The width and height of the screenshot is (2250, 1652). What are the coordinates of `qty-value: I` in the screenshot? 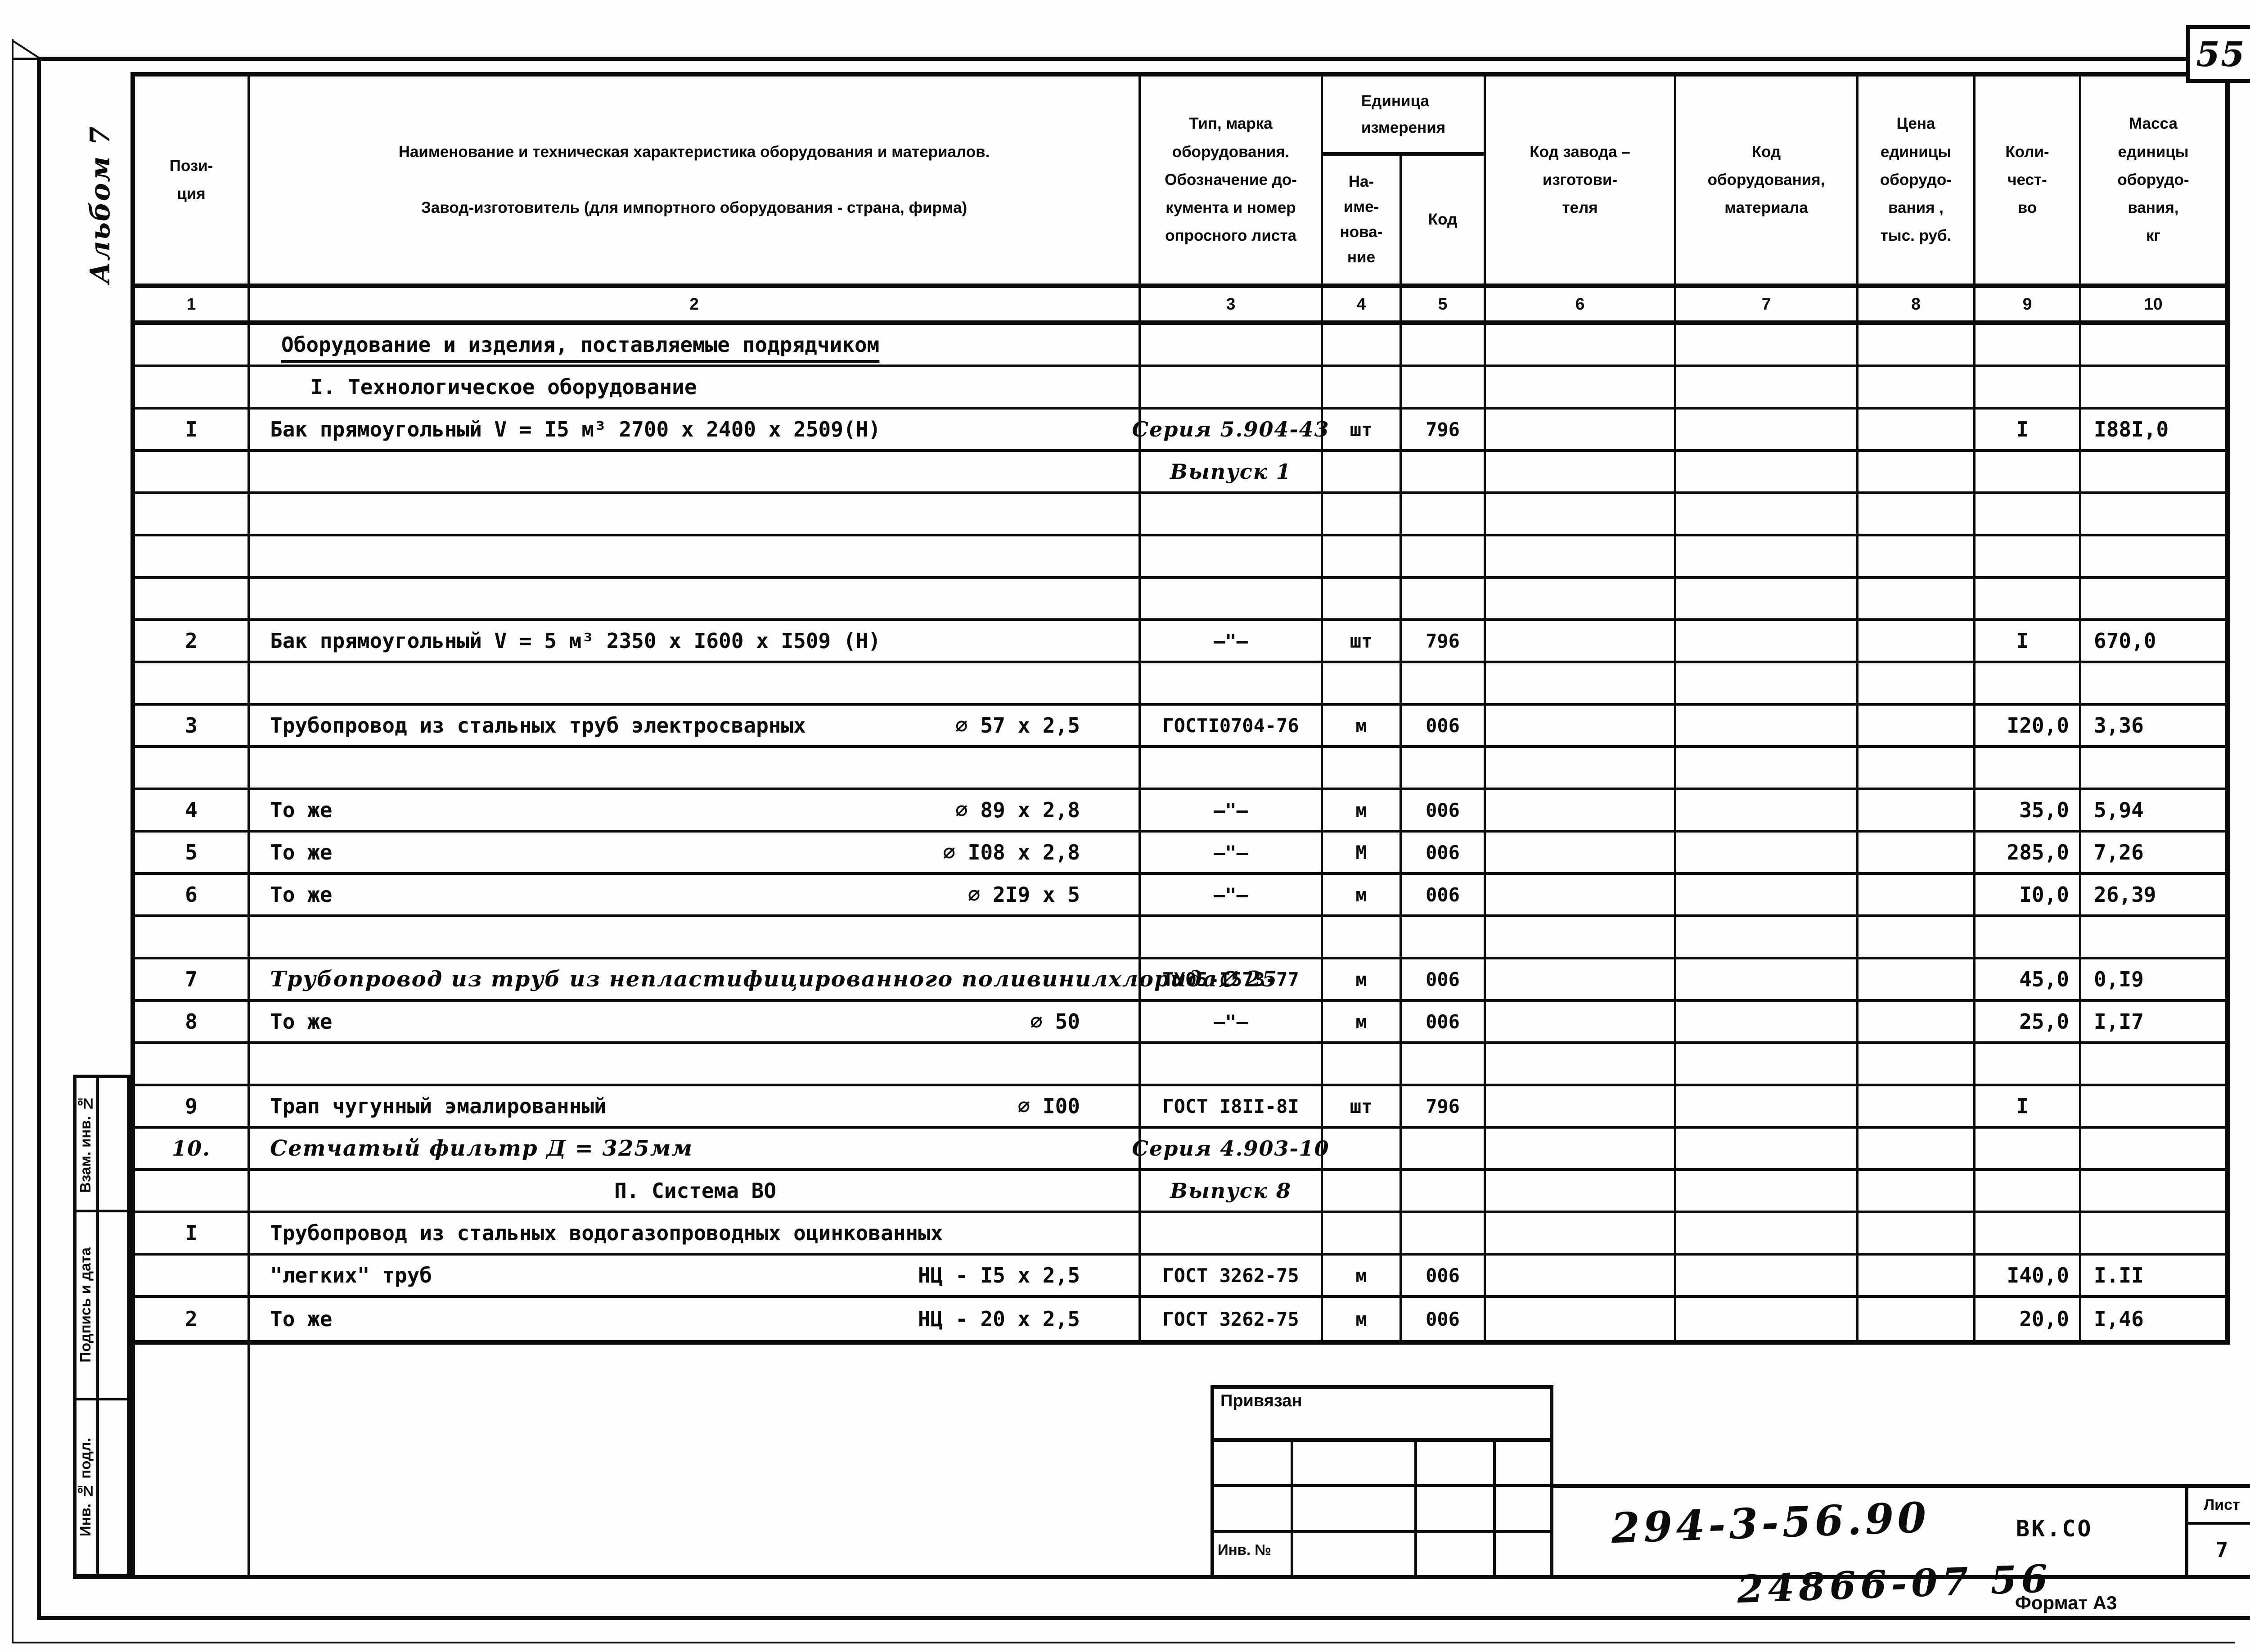 It's located at (2022, 429).